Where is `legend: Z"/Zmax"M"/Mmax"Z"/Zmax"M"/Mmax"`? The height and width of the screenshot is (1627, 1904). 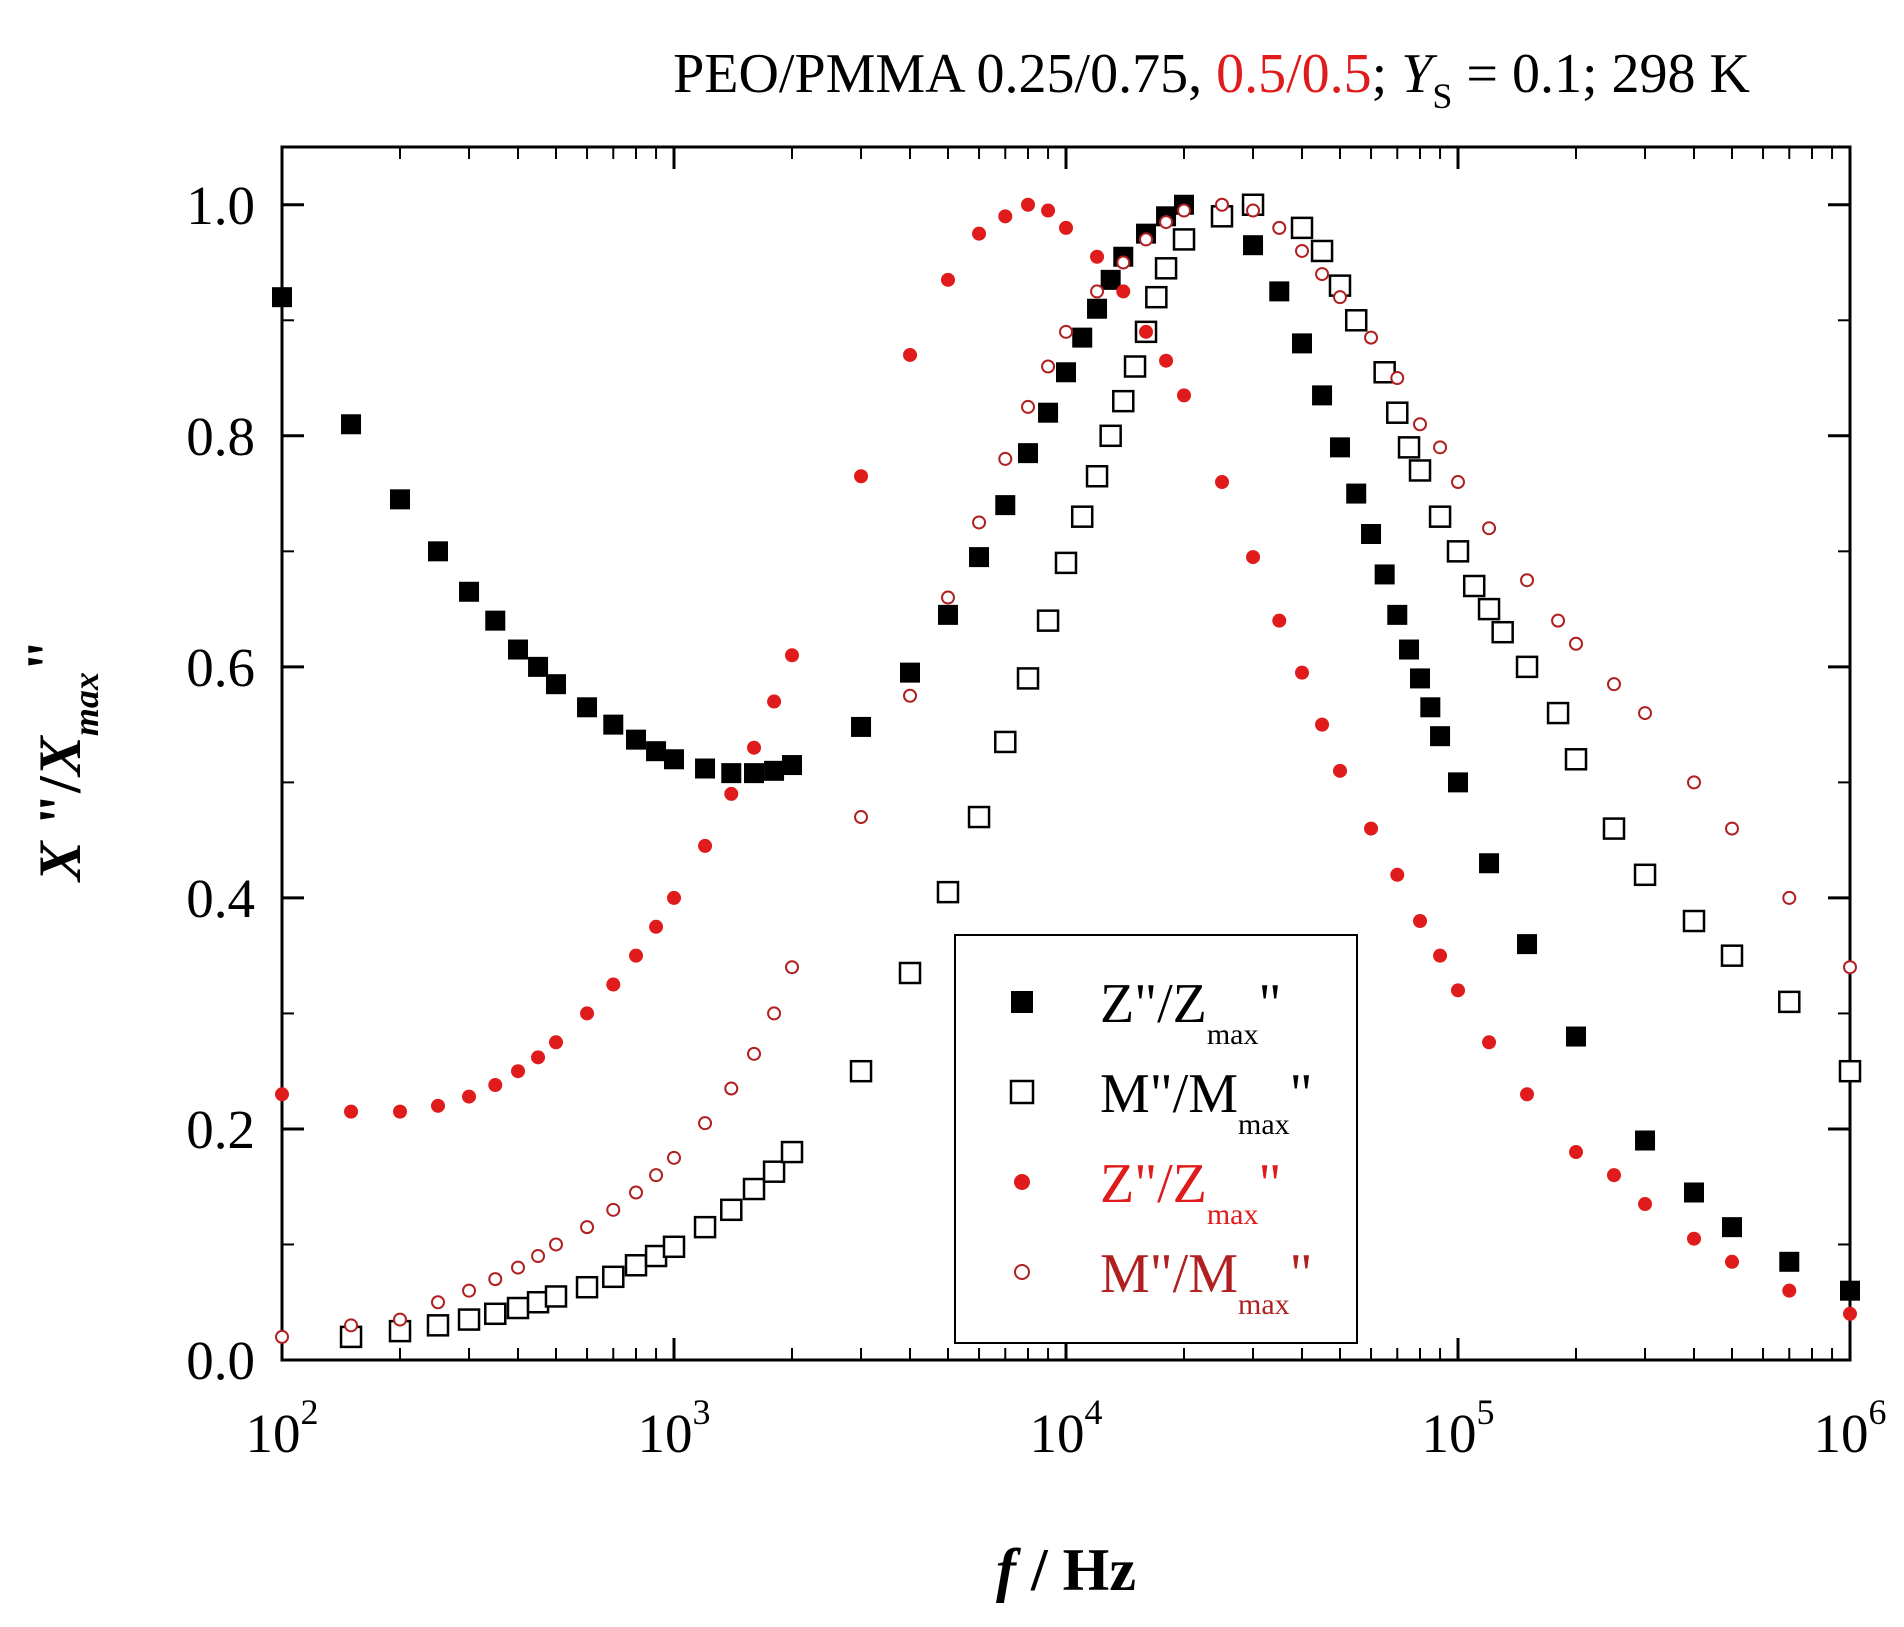
legend: Z"/Zmax"M"/Mmax"Z"/Zmax"M"/Mmax" is located at coordinates (1156, 1139).